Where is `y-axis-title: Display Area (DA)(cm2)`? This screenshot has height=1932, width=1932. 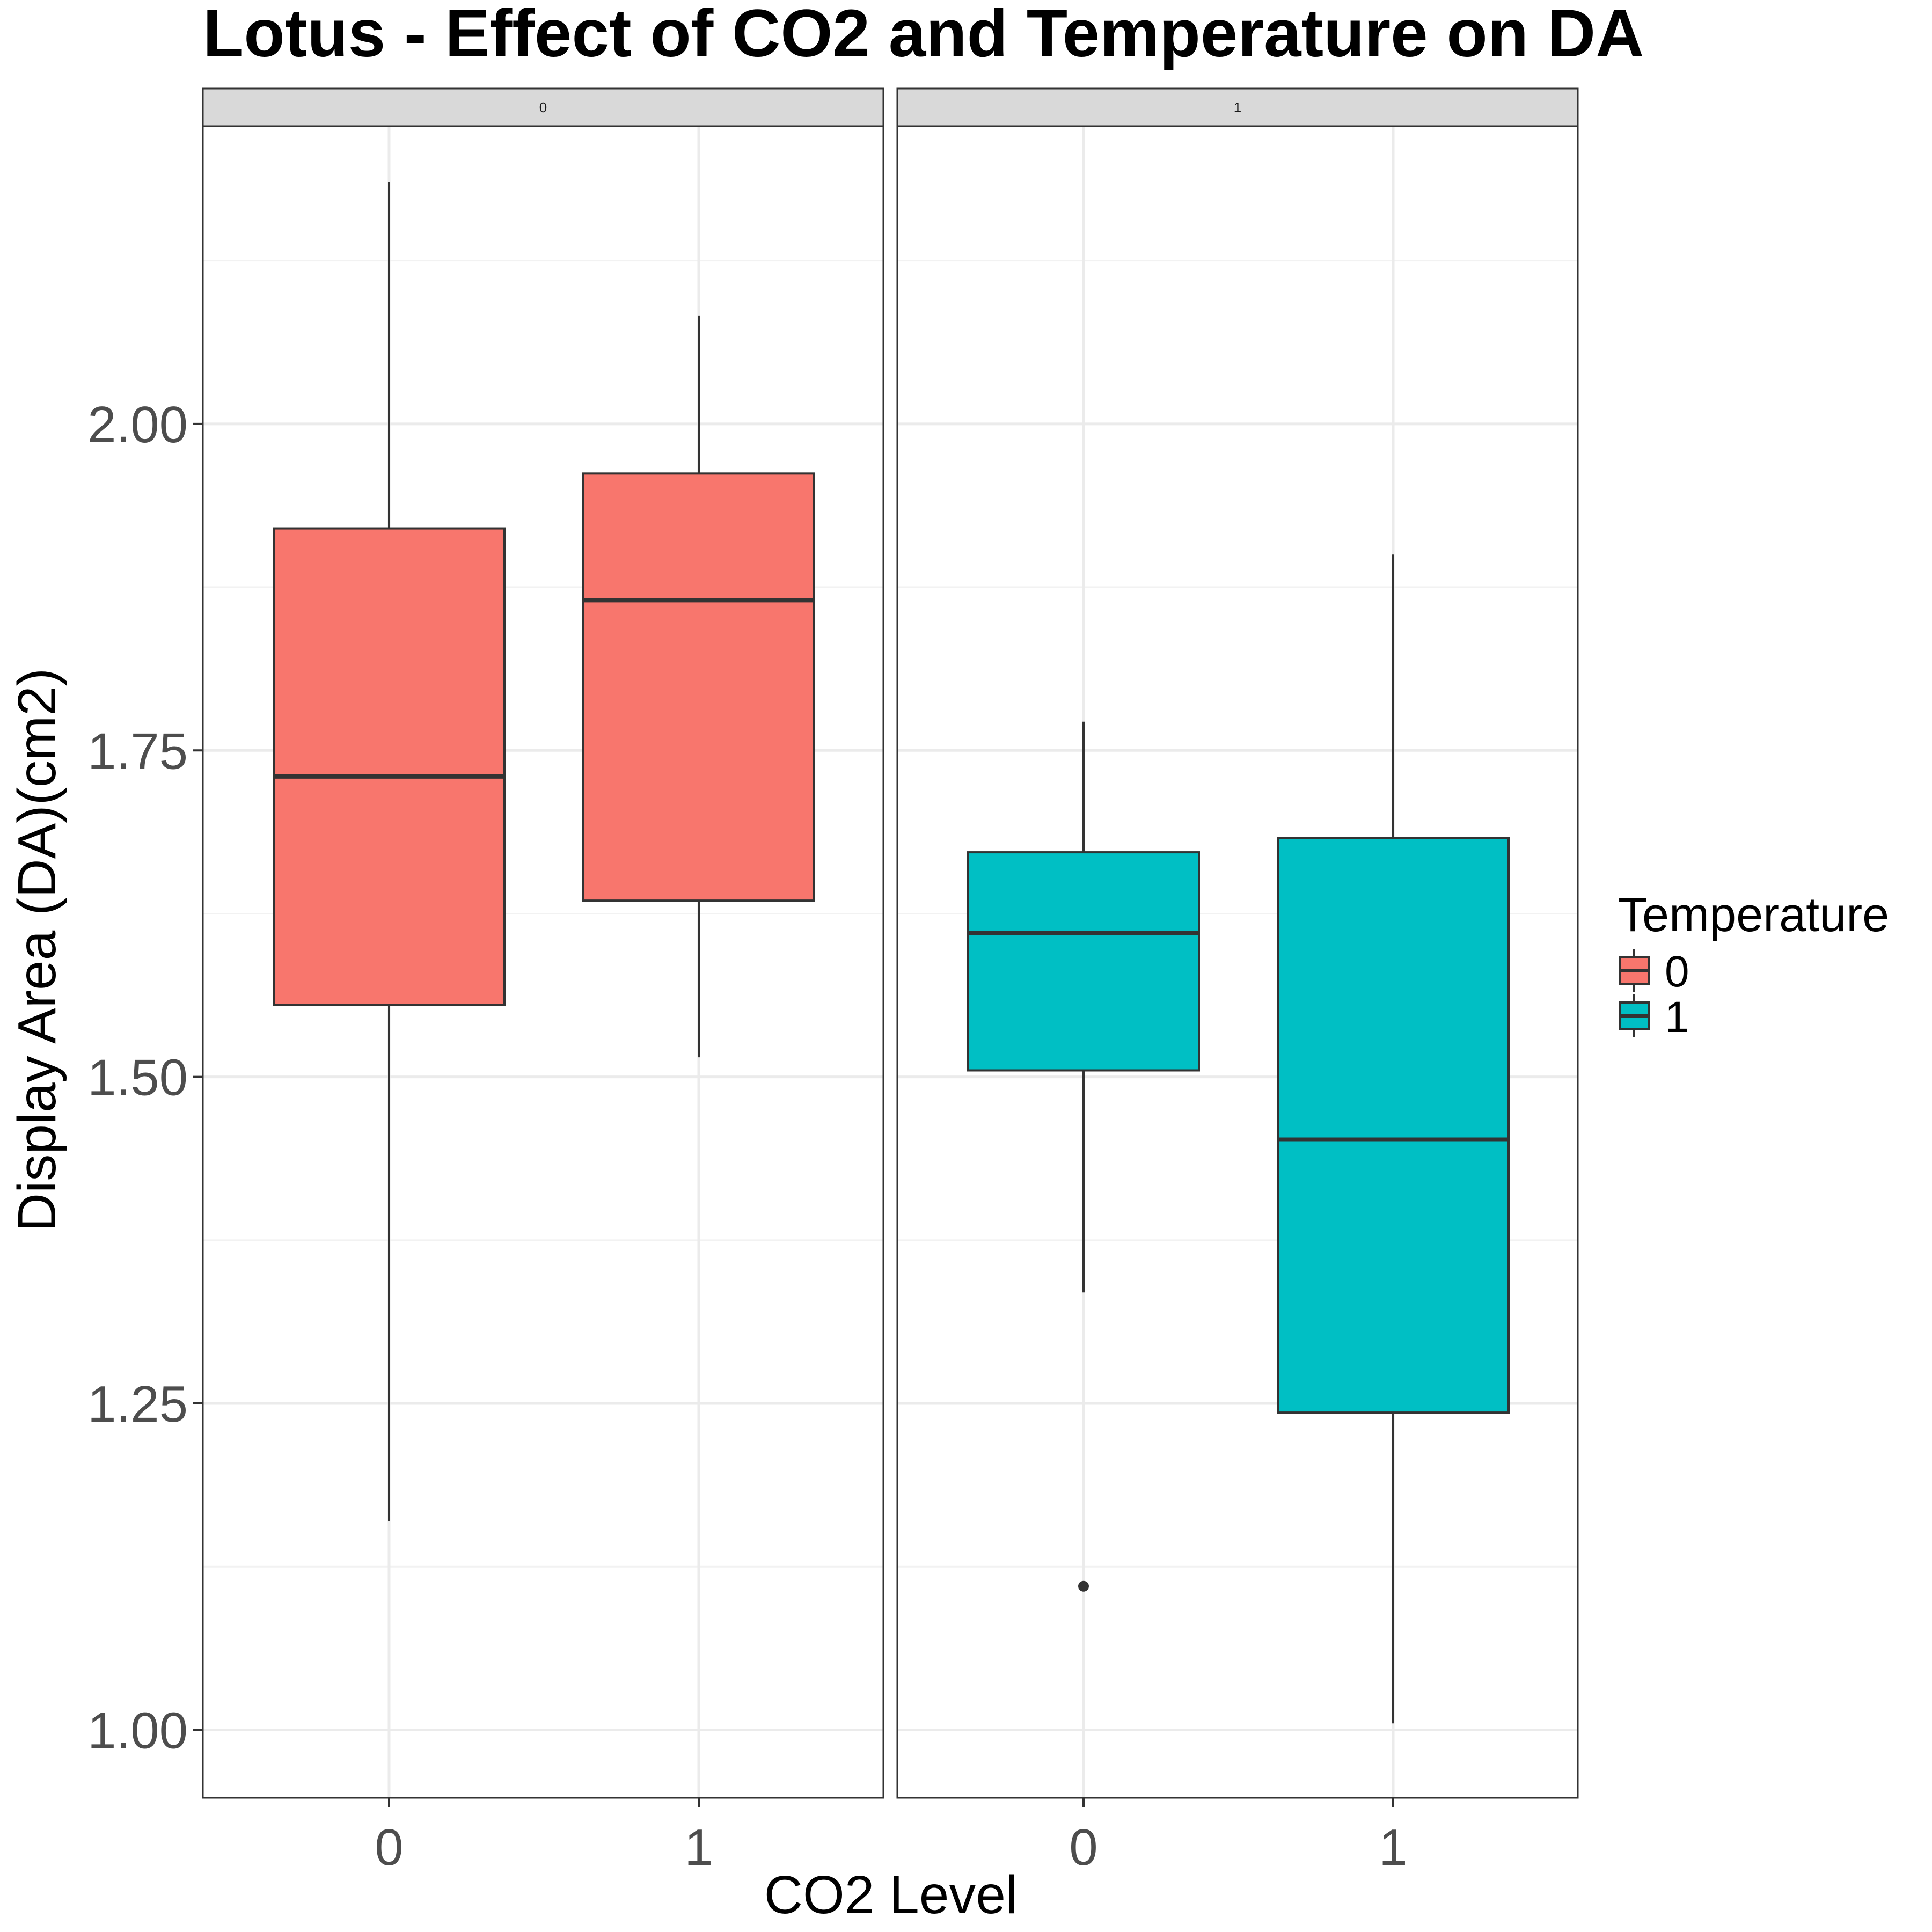 y-axis-title: Display Area (DA)(cm2) is located at coordinates (37, 950).